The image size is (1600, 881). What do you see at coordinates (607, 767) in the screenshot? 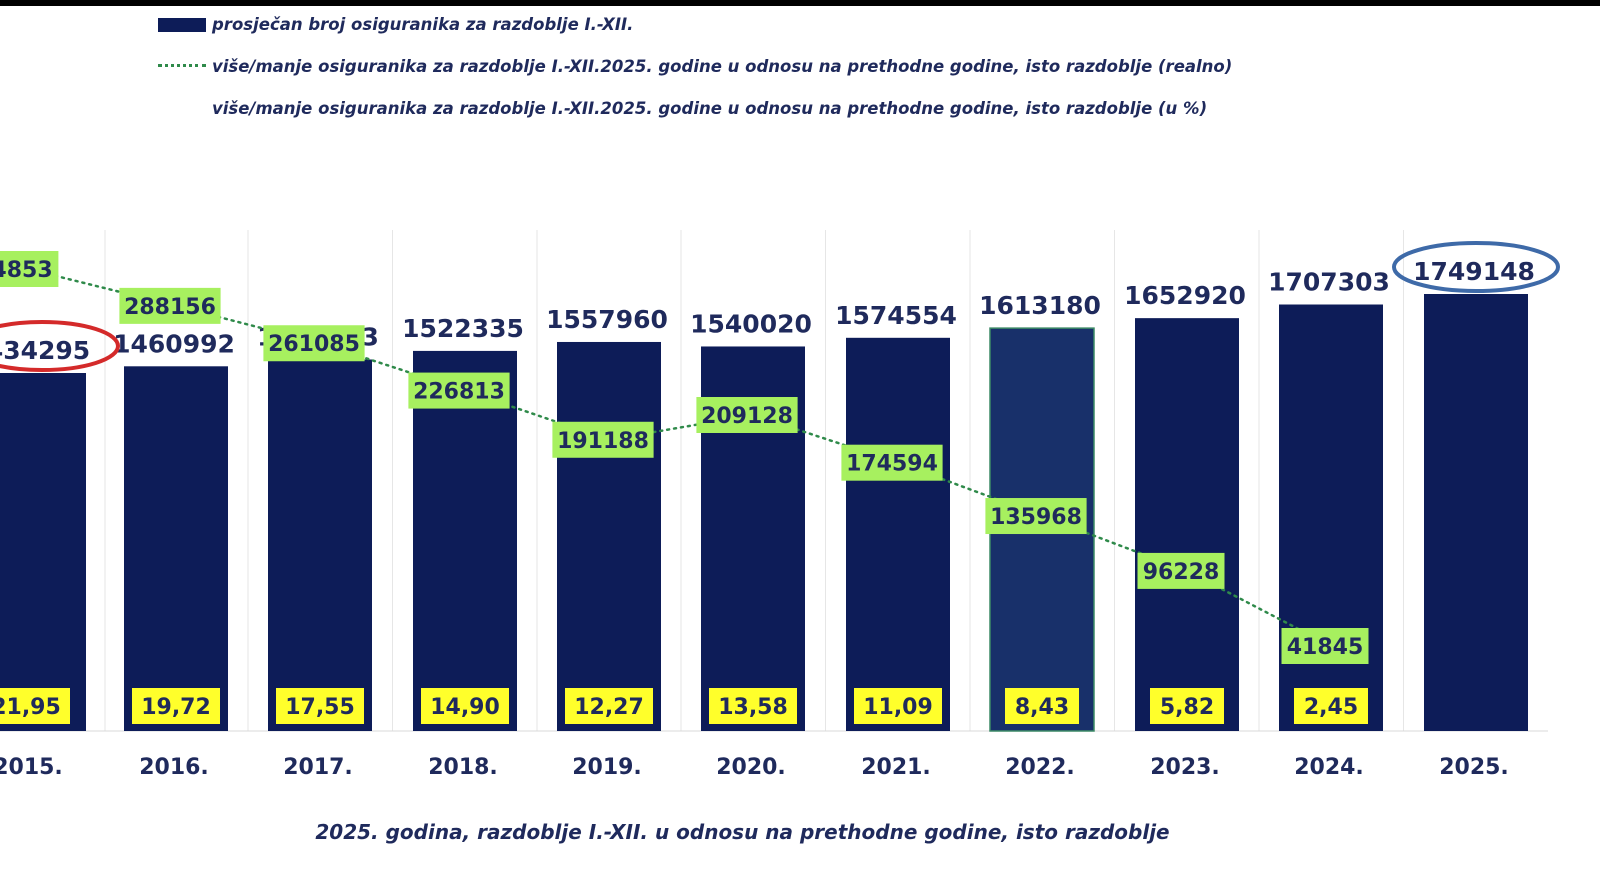
I see `x-tick-label: 2019.` at bounding box center [607, 767].